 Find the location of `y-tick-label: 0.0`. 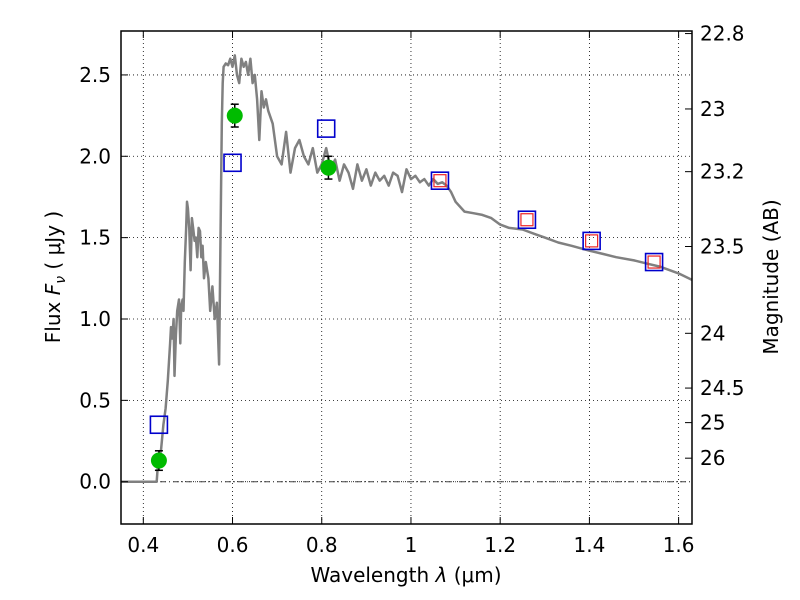

y-tick-label: 0.0 is located at coordinates (95, 482).